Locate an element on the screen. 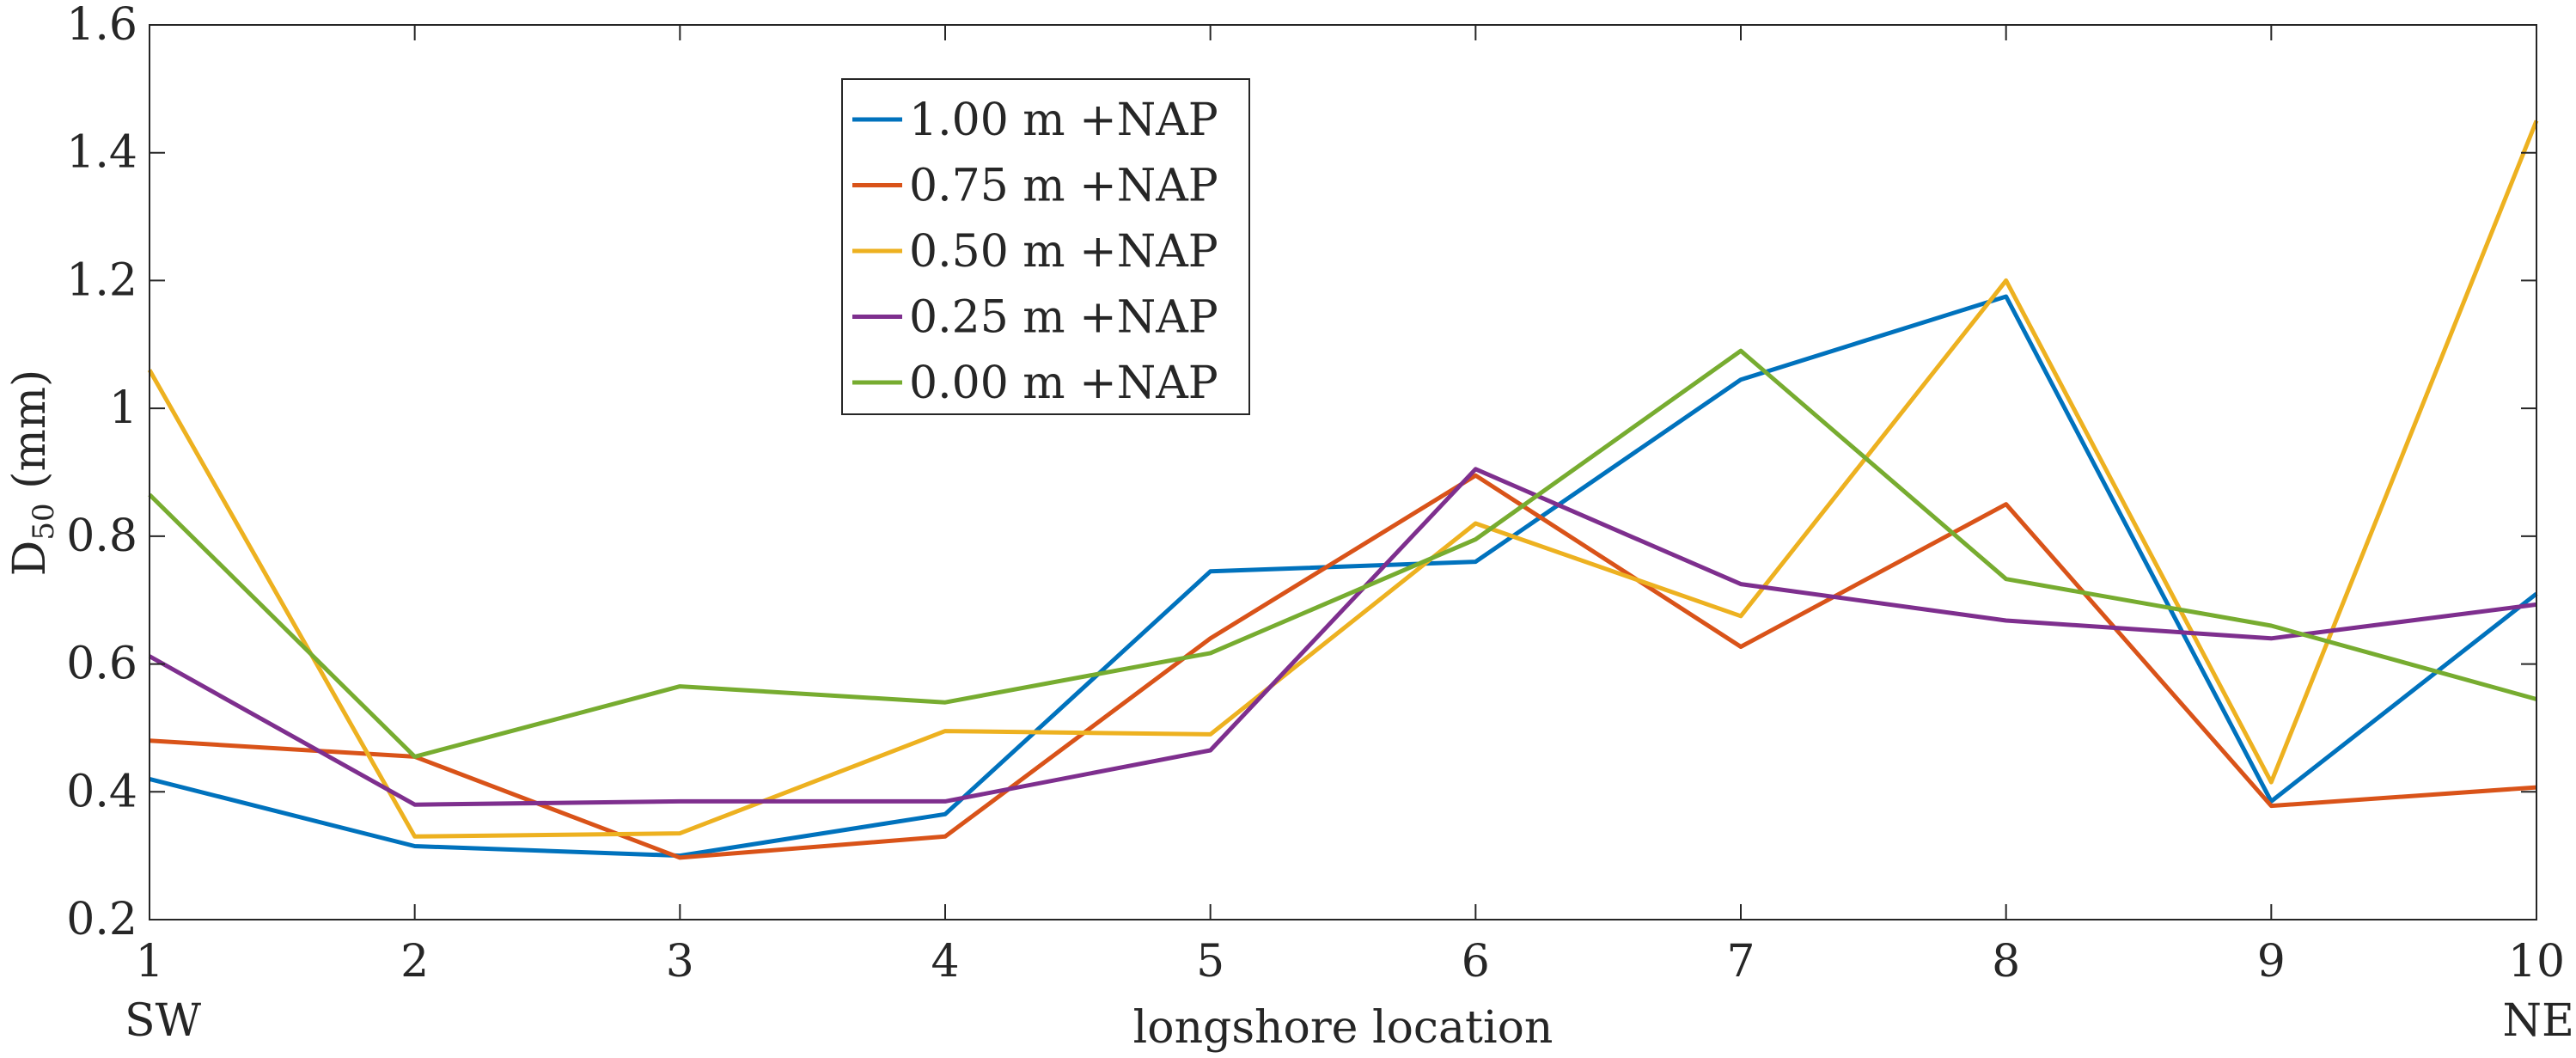  y-axis-label: D50 (mm) is located at coordinates (32, 473).